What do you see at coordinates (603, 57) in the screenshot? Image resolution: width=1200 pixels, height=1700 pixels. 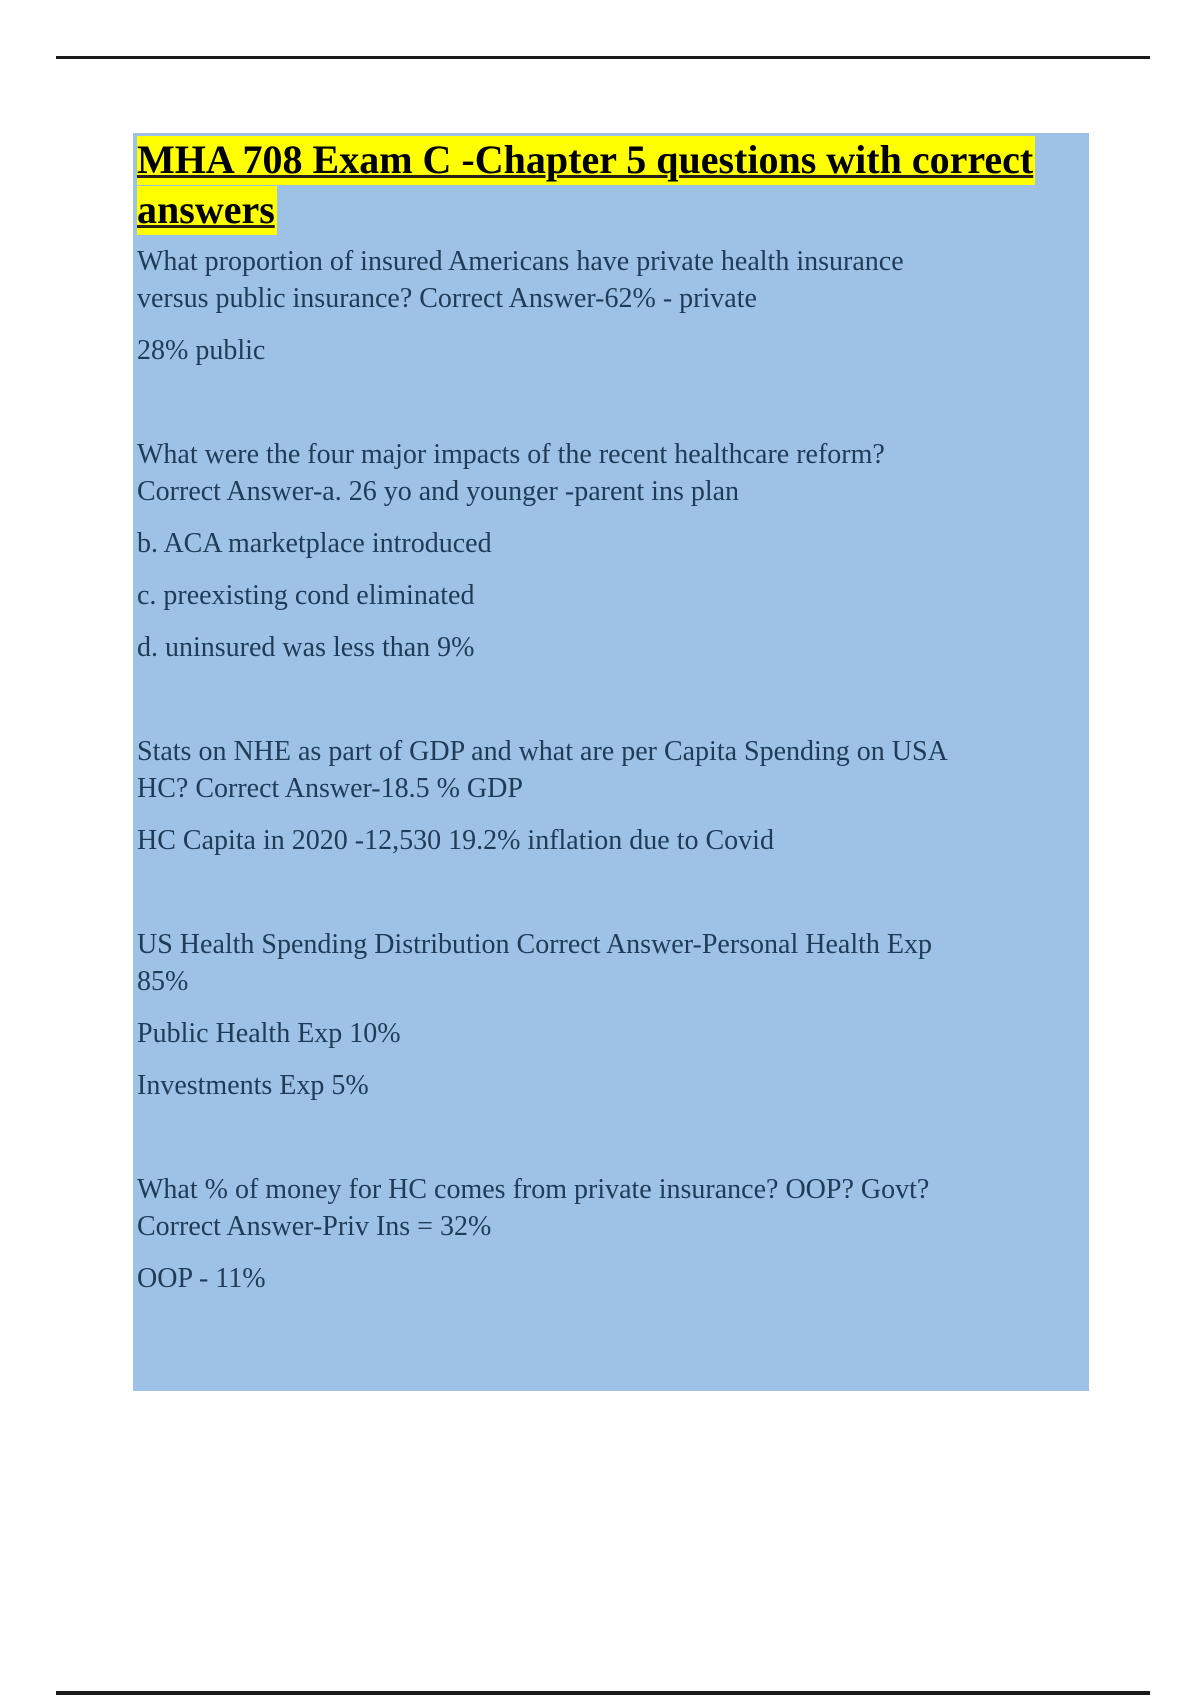 I see `header-rule` at bounding box center [603, 57].